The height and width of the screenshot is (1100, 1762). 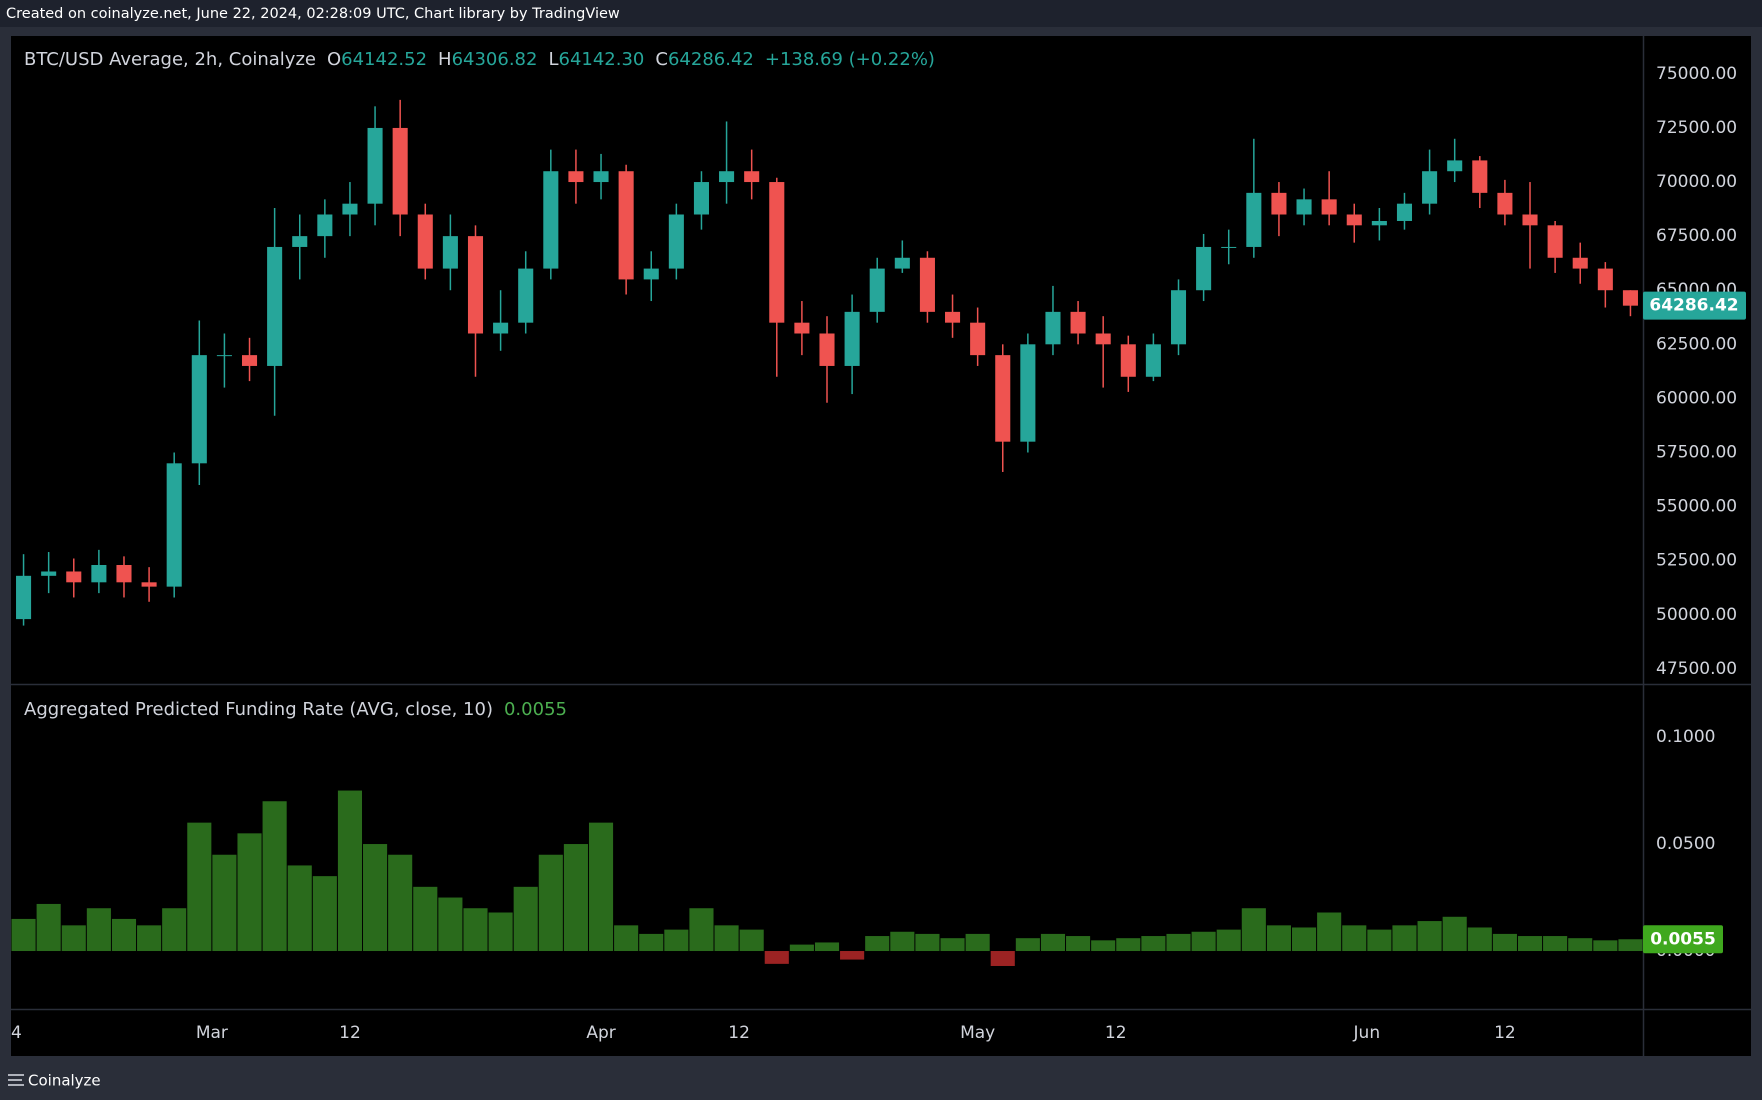 What do you see at coordinates (16, 1080) in the screenshot?
I see `menu-icon` at bounding box center [16, 1080].